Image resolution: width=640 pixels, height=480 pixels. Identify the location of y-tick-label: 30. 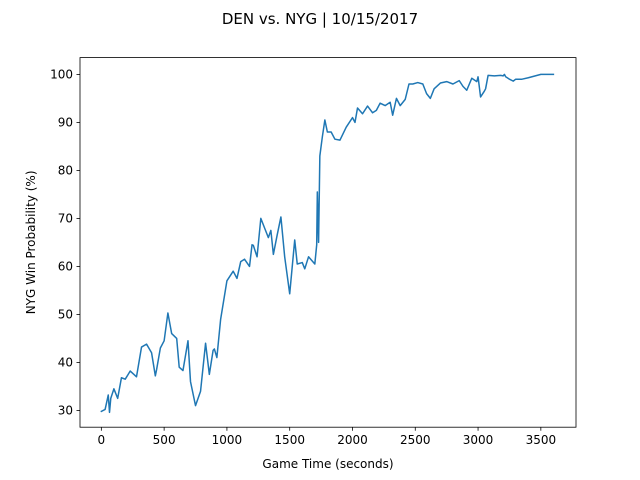
(65, 411).